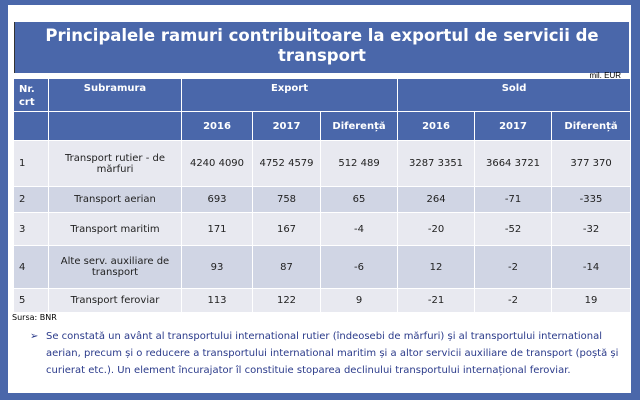 This screenshot has height=400, width=640. I want to click on cell-sd: -335, so click(591, 199).